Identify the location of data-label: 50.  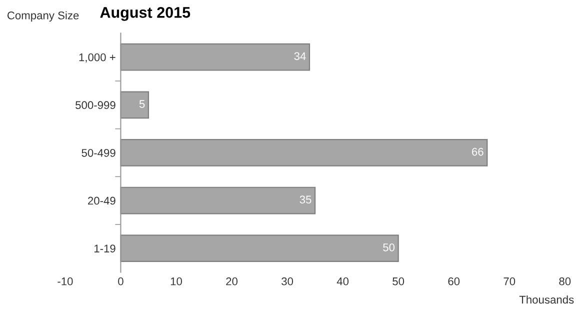
(389, 247).